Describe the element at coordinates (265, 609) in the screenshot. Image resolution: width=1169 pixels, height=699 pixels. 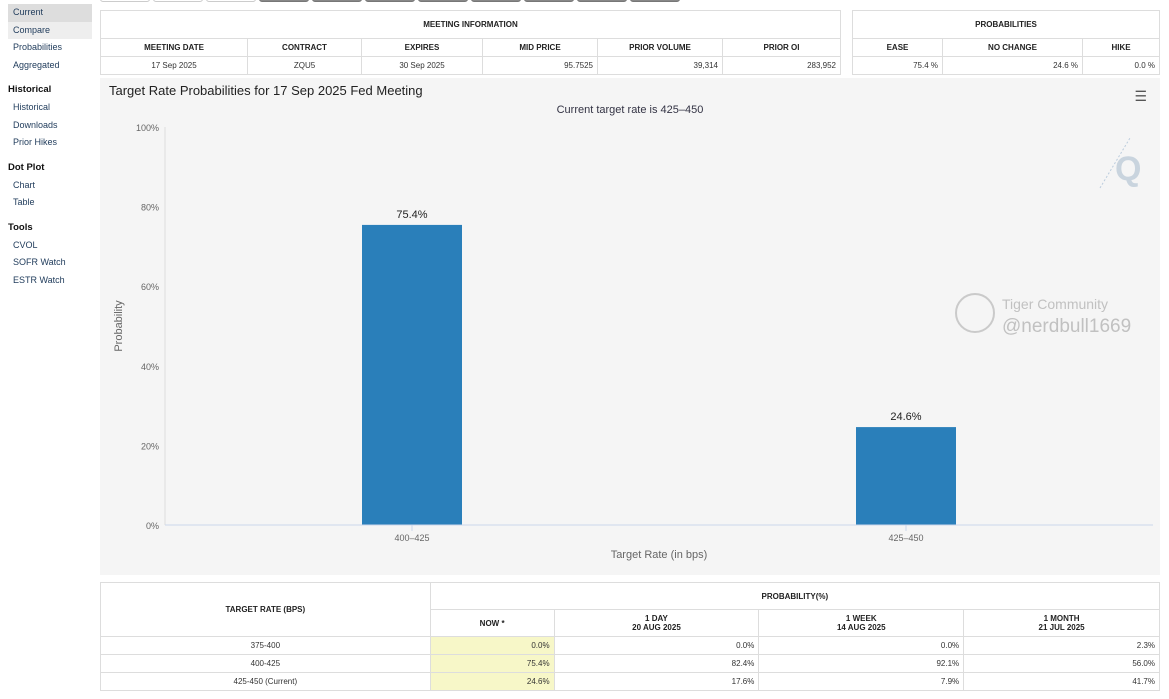
I see `target-rate-header: TARGET RATE (BPS)` at that location.